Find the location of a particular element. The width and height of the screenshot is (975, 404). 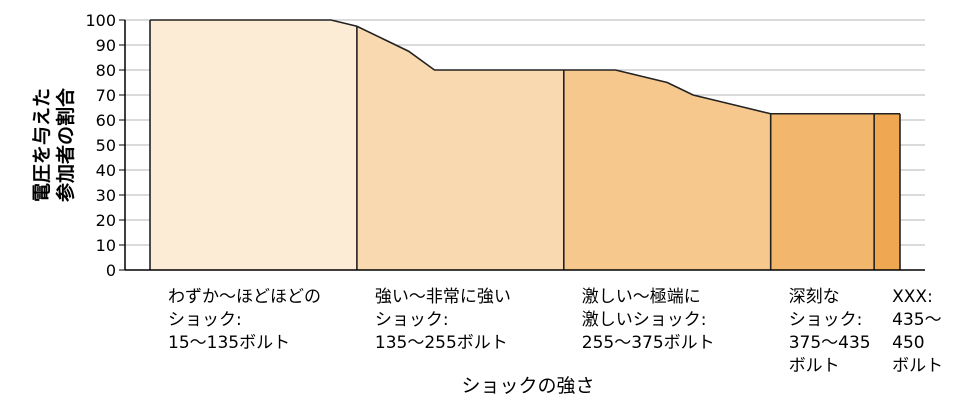

y-axis-title-text: 電圧を与えた 参加者の割合 is located at coordinates (54, 144).